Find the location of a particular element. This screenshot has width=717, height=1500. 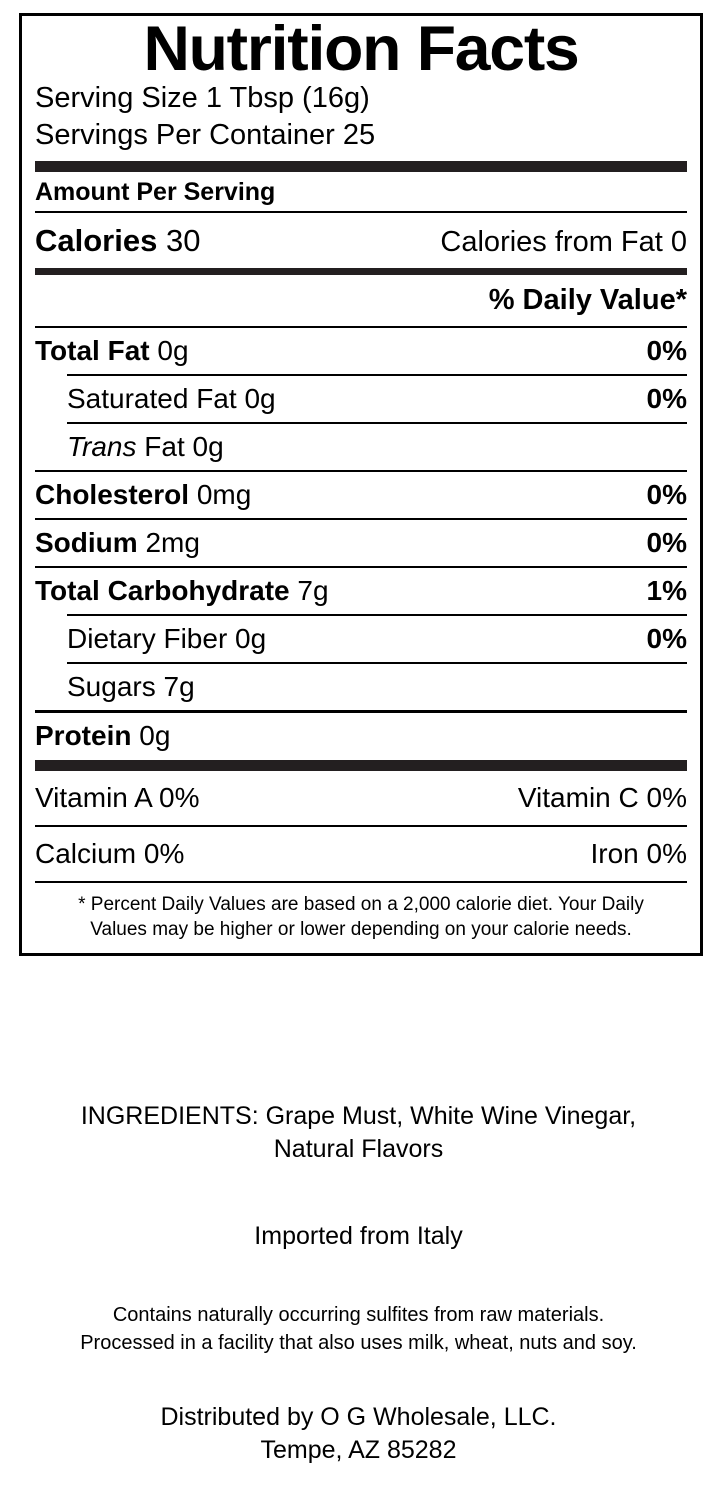

divider-below-calories is located at coordinates (361, 271).